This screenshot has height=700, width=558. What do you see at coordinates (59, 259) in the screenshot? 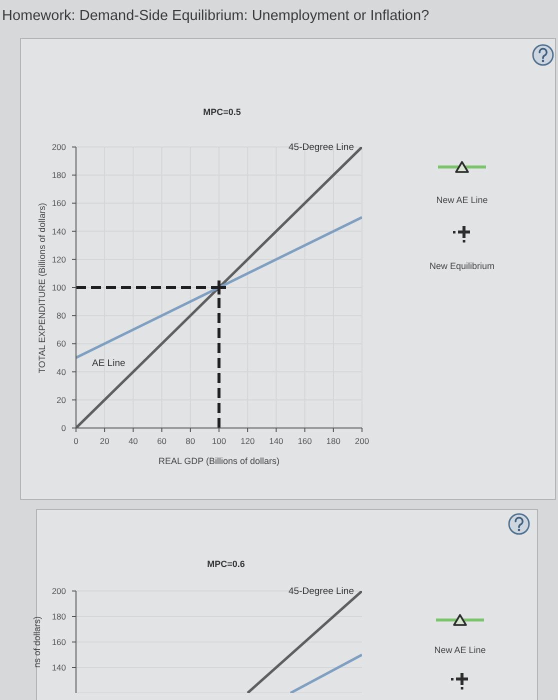
I see `y-tick-label: 120` at bounding box center [59, 259].